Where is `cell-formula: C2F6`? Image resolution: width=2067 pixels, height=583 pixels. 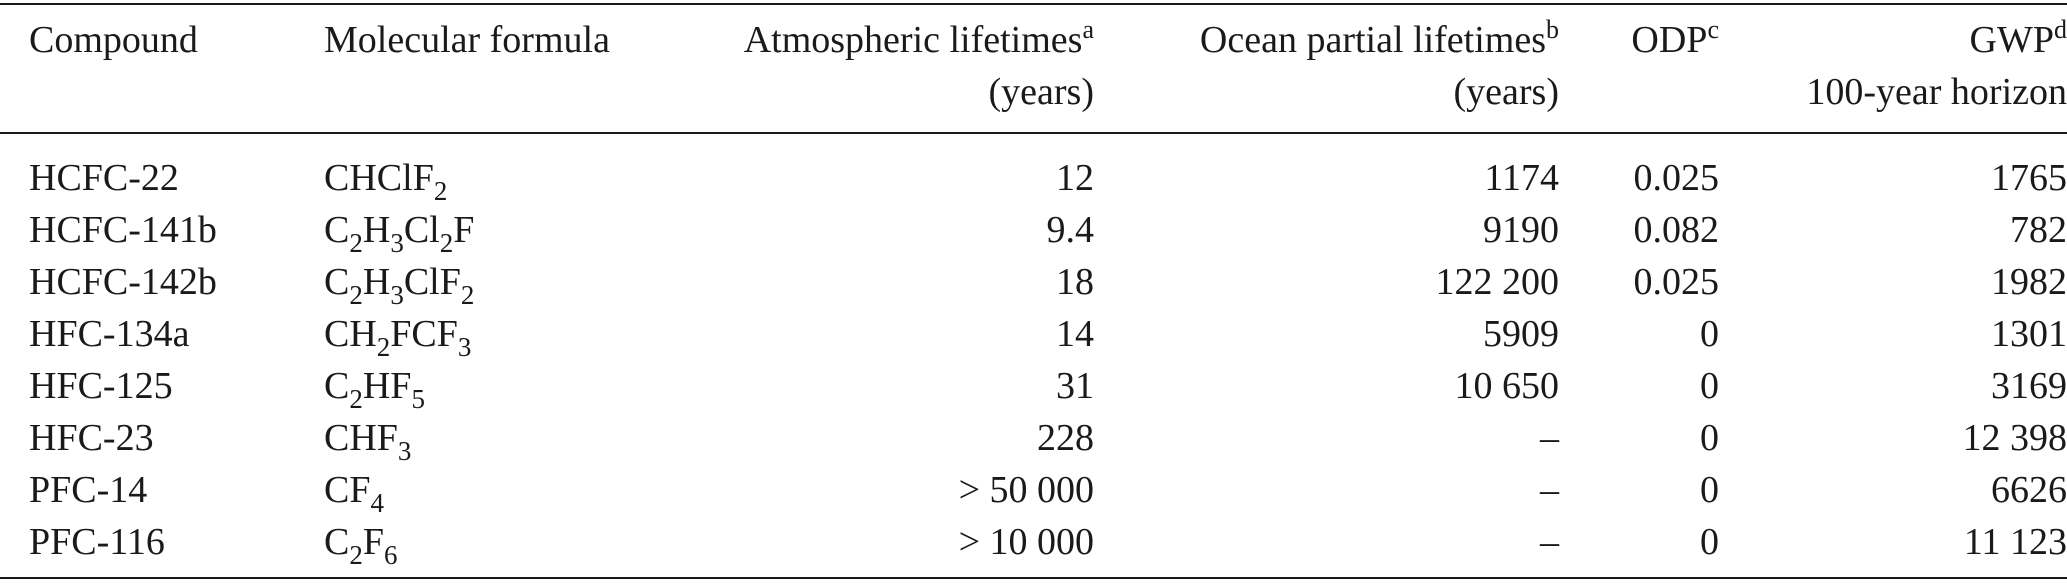
cell-formula: C2F6 is located at coordinates (489, 542).